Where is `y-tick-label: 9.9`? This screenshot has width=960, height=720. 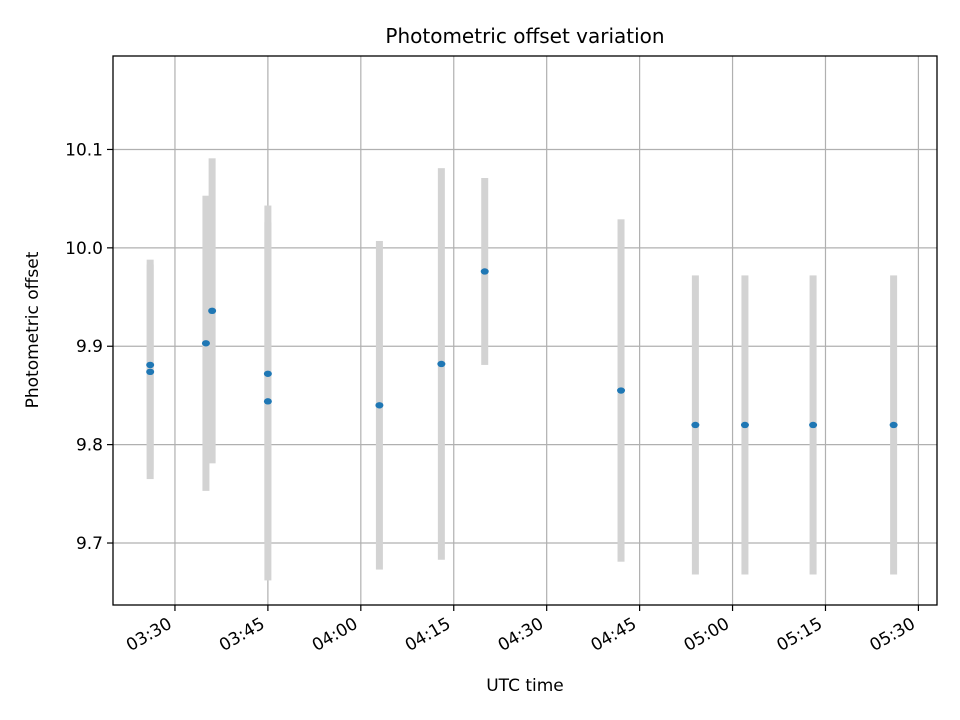 y-tick-label: 9.9 is located at coordinates (89, 347).